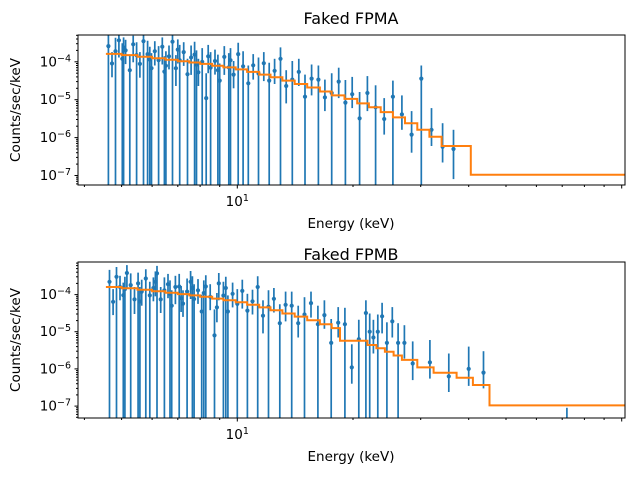  What do you see at coordinates (16, 340) in the screenshot?
I see `panel-b-ylabel: Counts/sec/keV` at bounding box center [16, 340].